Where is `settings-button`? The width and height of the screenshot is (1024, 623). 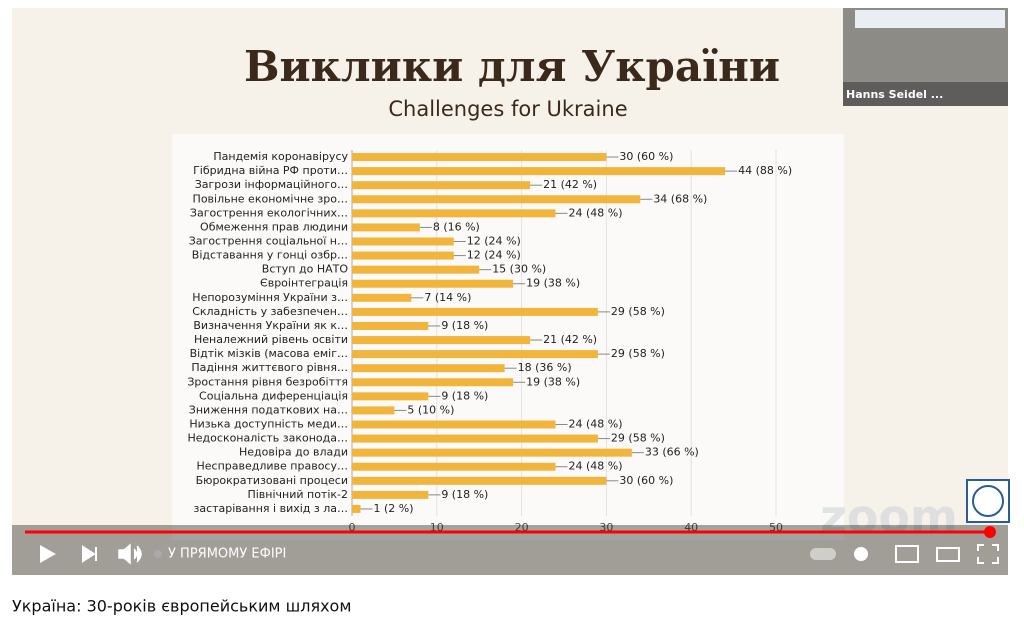 settings-button is located at coordinates (861, 554).